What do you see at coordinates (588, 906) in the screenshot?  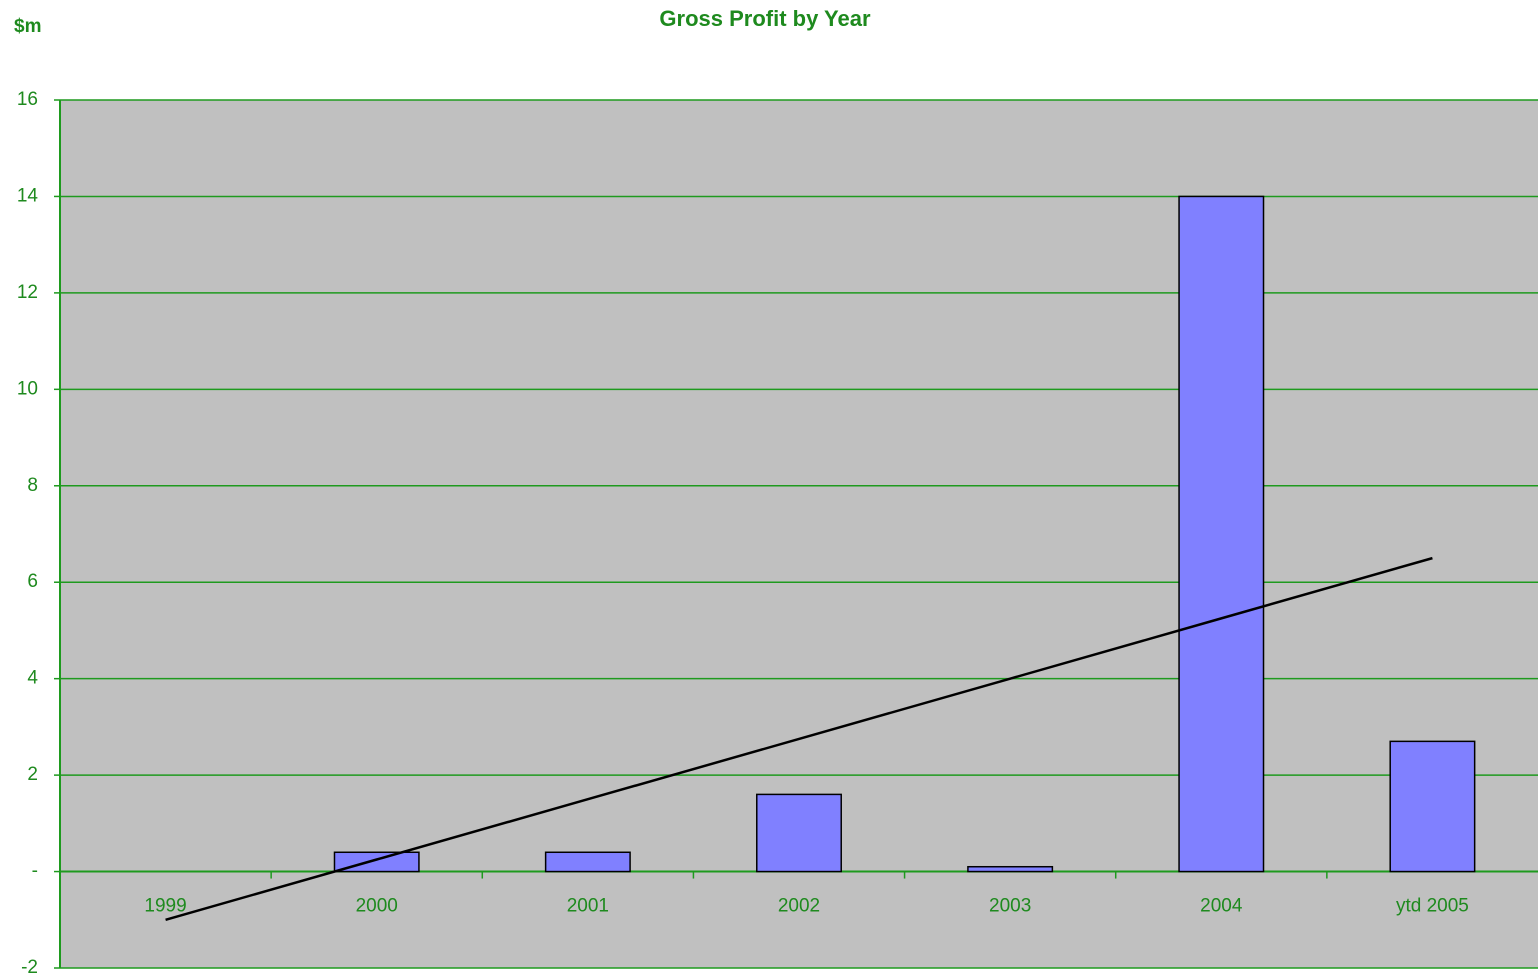 I see `x-tick-label: 2001` at bounding box center [588, 906].